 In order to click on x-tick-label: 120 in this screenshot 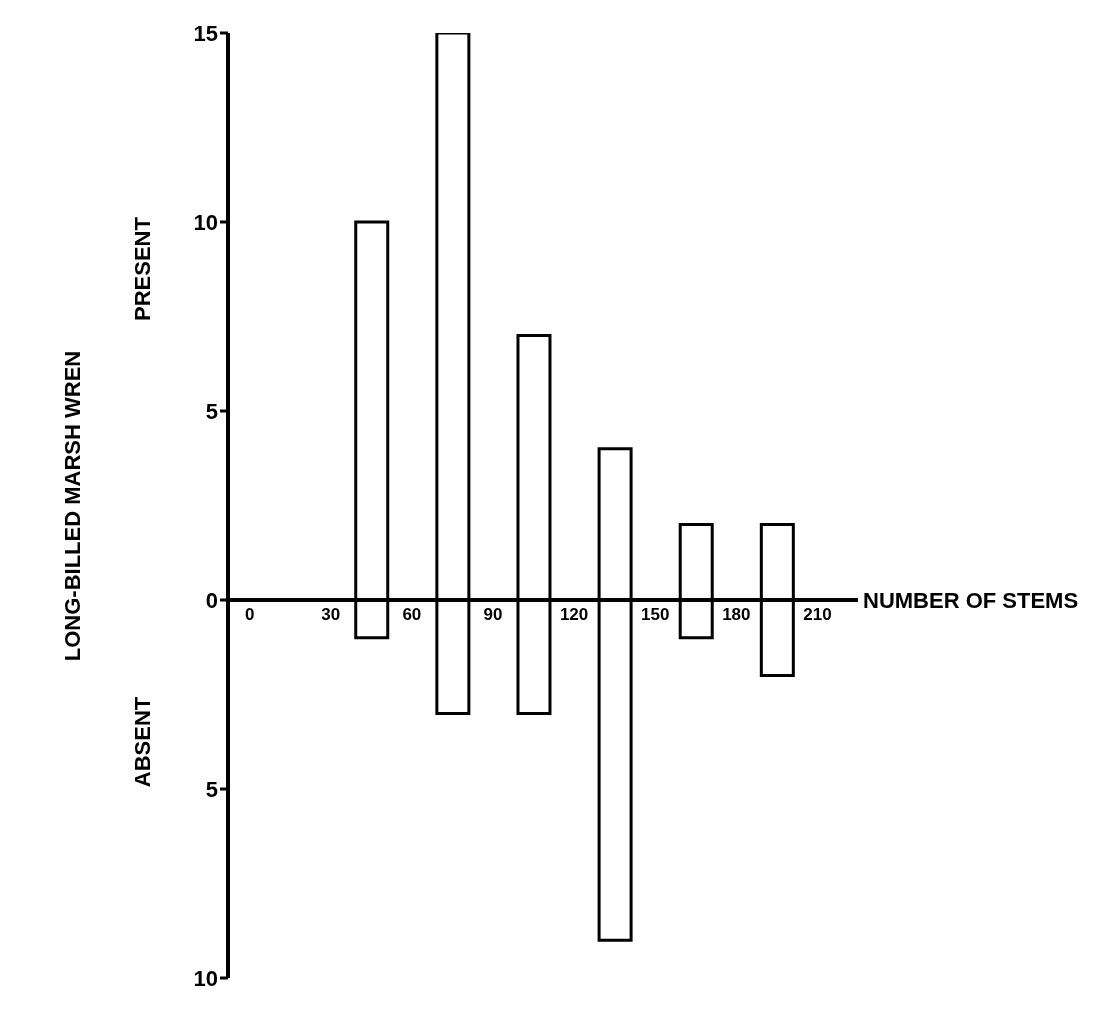, I will do `click(574, 614)`.